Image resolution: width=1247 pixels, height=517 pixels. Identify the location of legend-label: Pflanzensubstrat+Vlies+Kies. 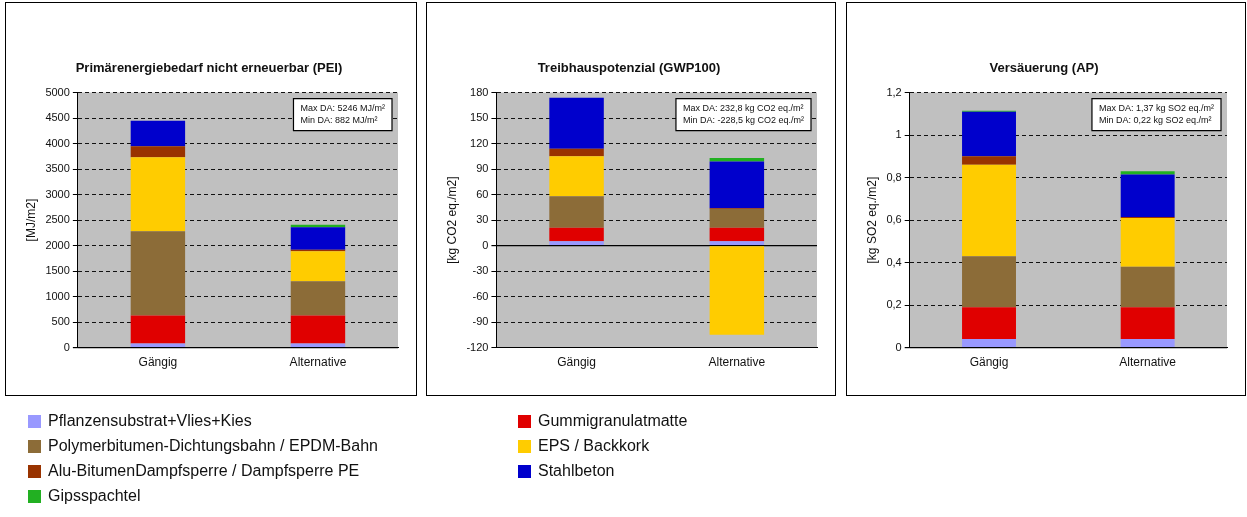
(150, 421).